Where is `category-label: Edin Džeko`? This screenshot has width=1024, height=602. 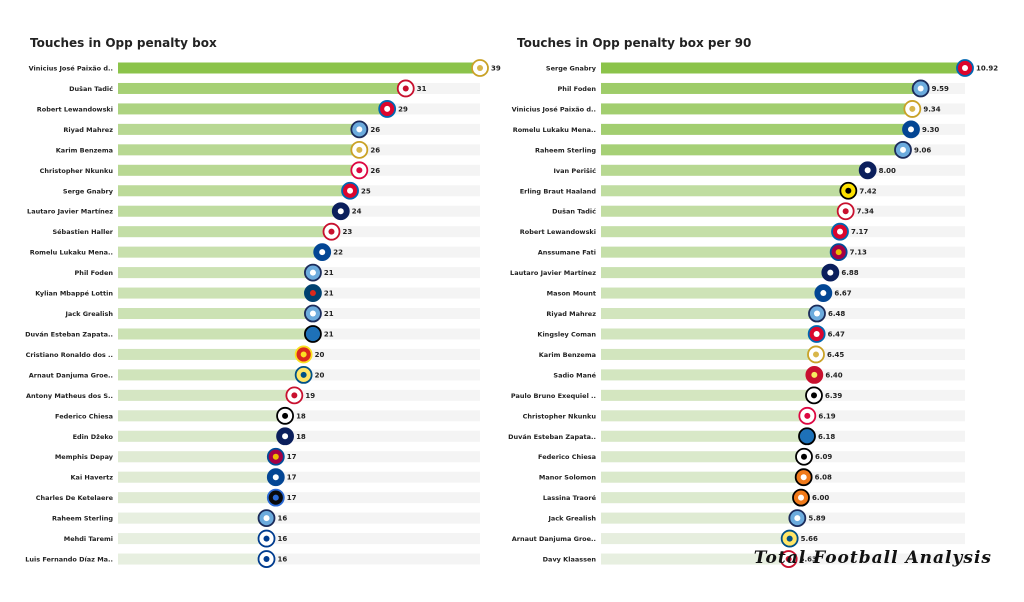 category-label: Edin Džeko is located at coordinates (93, 437).